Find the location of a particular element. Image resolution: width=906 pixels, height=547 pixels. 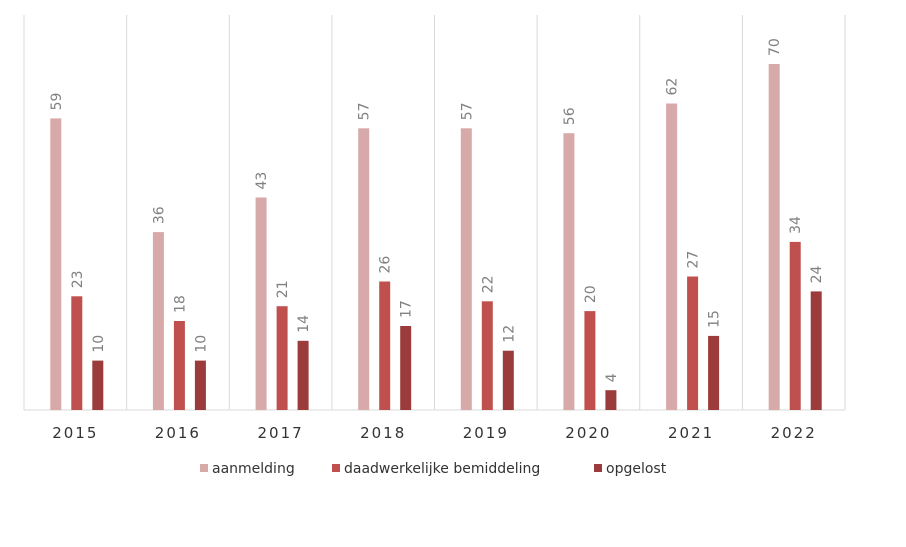

data-label-2022-aanmelding: 70 is located at coordinates (775, 47).